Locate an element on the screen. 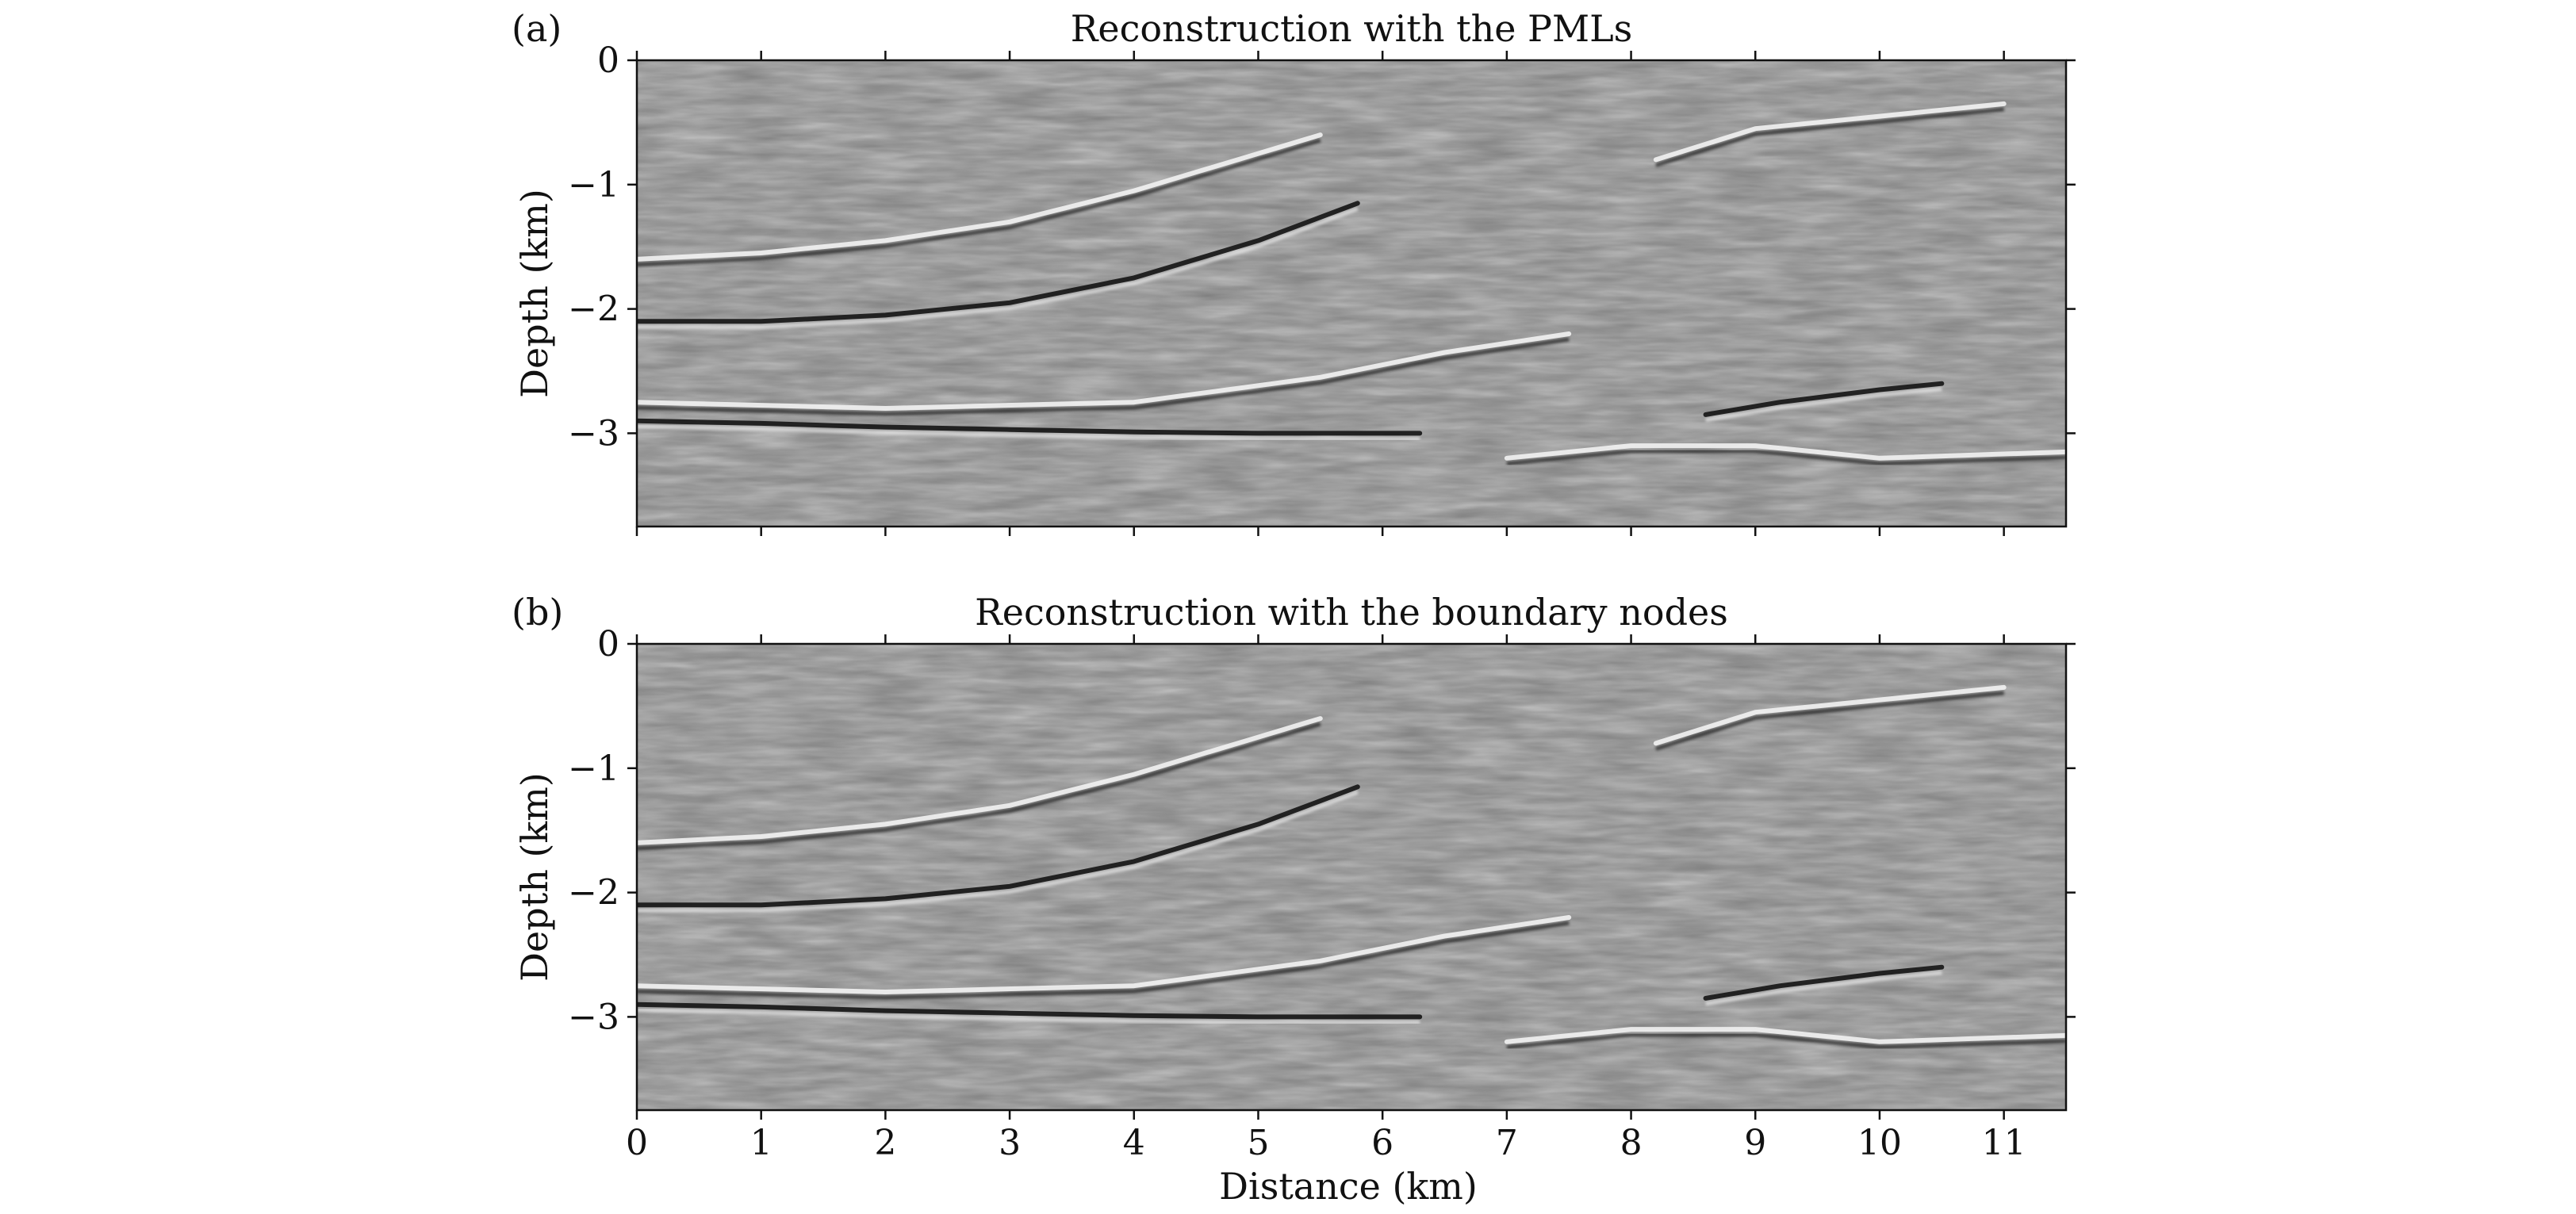 This screenshot has height=1214, width=2576. x-tick-label: 2 is located at coordinates (885, 1143).